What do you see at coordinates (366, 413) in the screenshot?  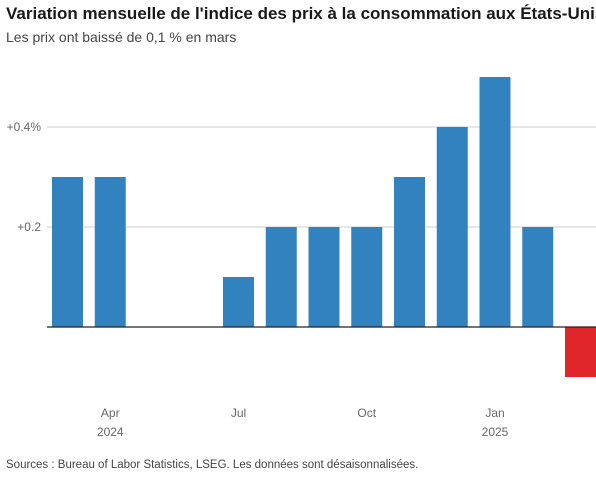 I see `x-tick-label: Oct` at bounding box center [366, 413].